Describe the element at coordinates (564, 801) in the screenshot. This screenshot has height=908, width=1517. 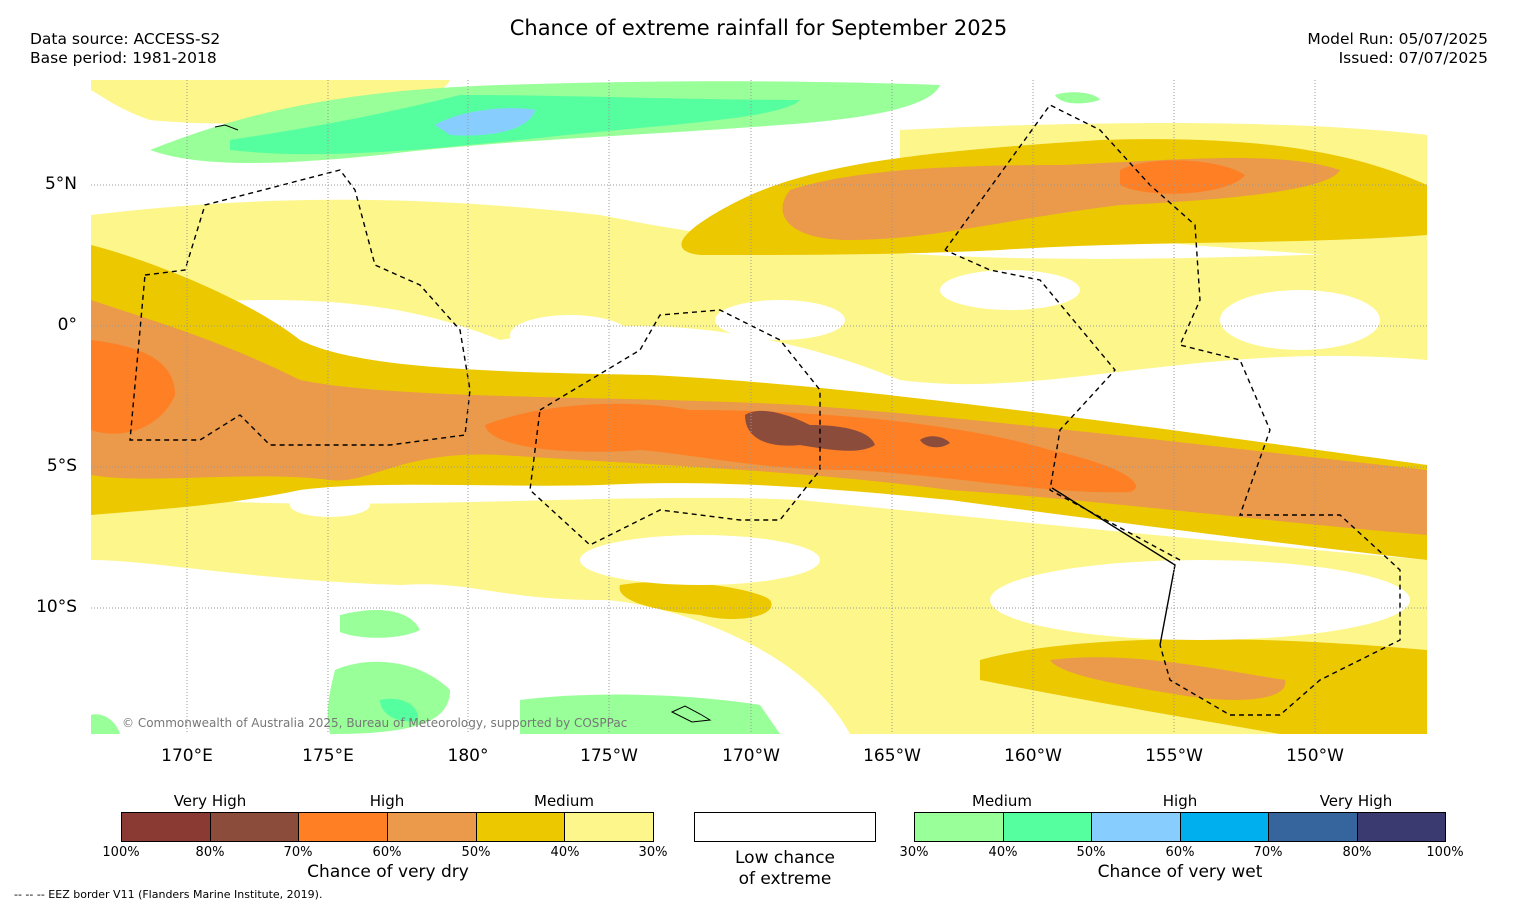
I see `dry-group-medium: Medium` at that location.